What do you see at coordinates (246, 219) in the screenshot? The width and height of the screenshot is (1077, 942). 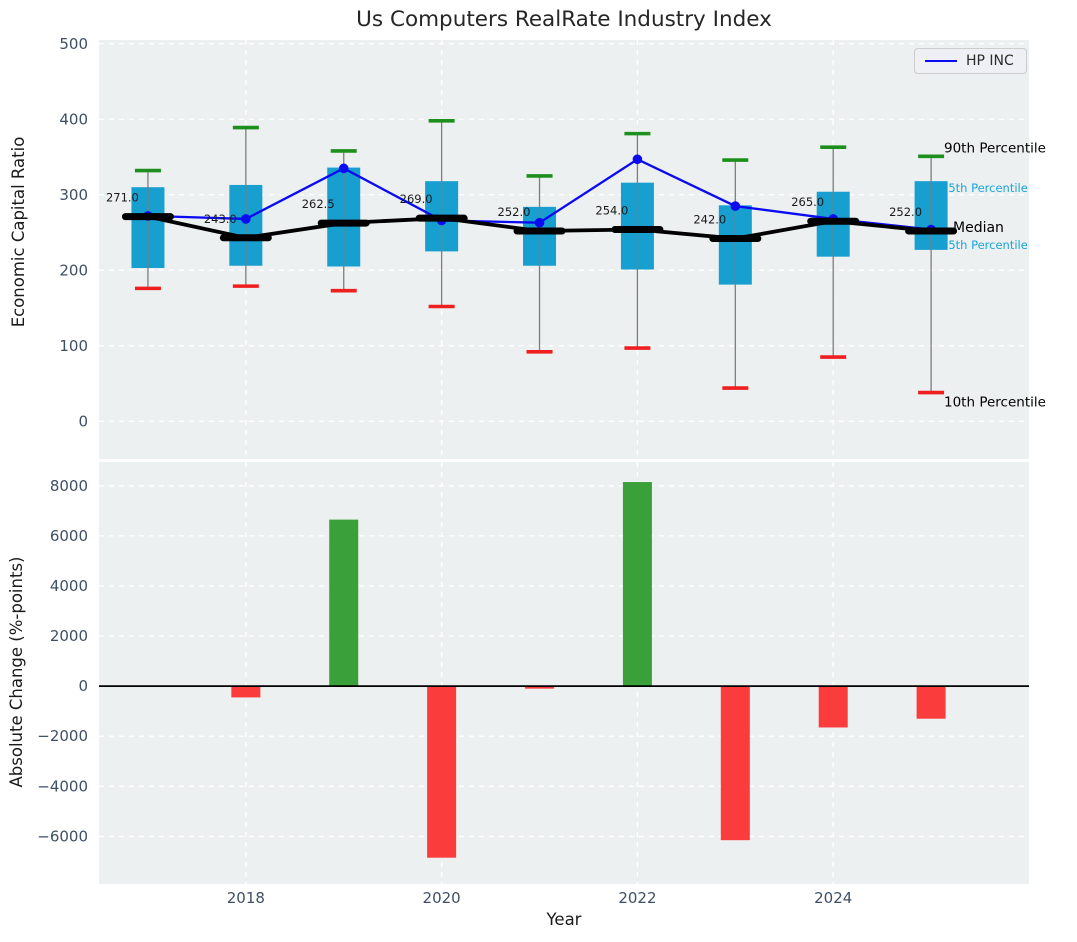 I see `hp-inc-marker-2018` at bounding box center [246, 219].